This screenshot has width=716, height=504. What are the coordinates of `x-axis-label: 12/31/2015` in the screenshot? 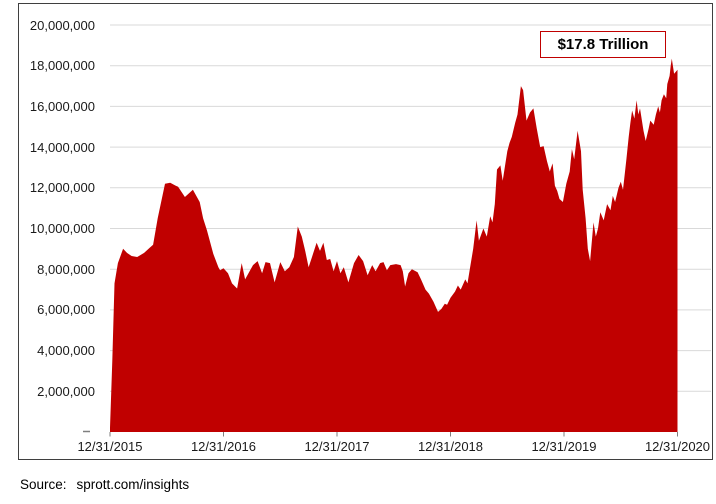 It's located at (110, 446).